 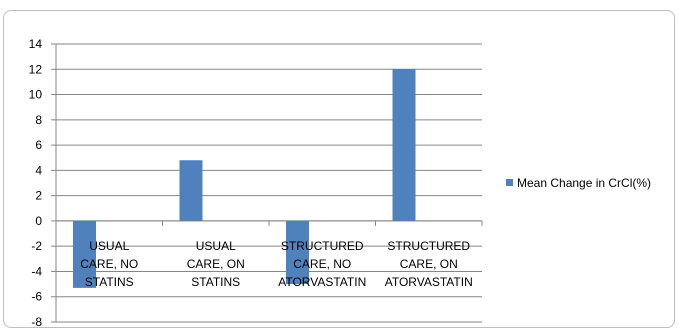 What do you see at coordinates (36, 69) in the screenshot?
I see `y-tick-label: 12` at bounding box center [36, 69].